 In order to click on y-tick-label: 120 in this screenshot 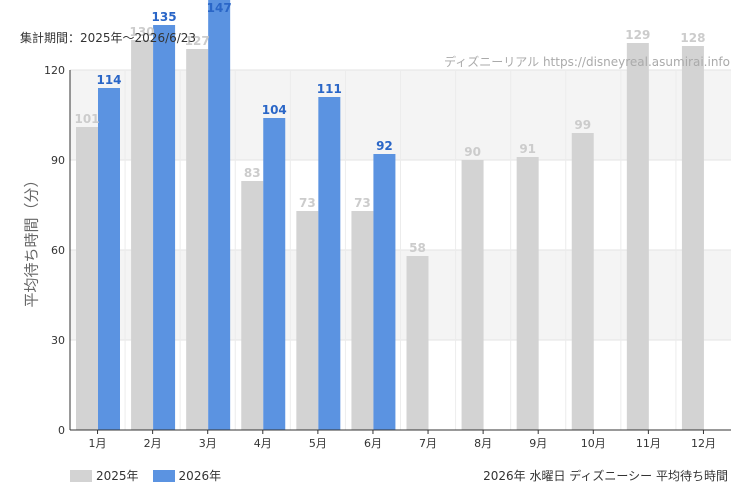, I will do `click(54, 70)`.